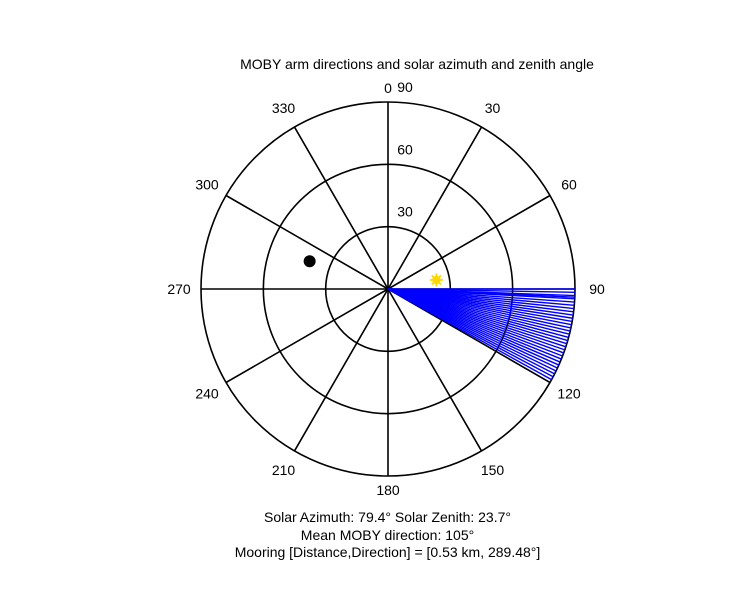 This screenshot has width=750, height=600. What do you see at coordinates (405, 87) in the screenshot?
I see `radial-label-90: 90` at bounding box center [405, 87].